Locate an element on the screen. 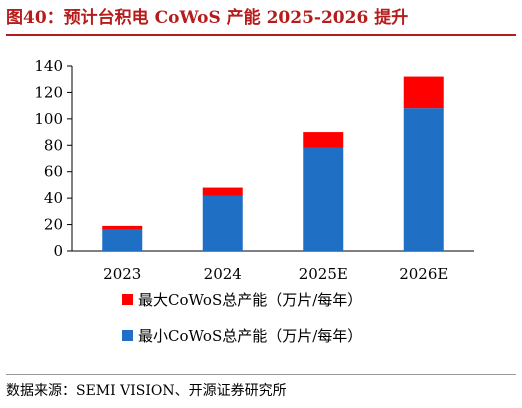 Image resolution: width=522 pixels, height=408 pixels. chart-legend: 最大CoWoS总产能（万片/每年） 最小CoWoS总产能（万片/每年） is located at coordinates (242, 318).